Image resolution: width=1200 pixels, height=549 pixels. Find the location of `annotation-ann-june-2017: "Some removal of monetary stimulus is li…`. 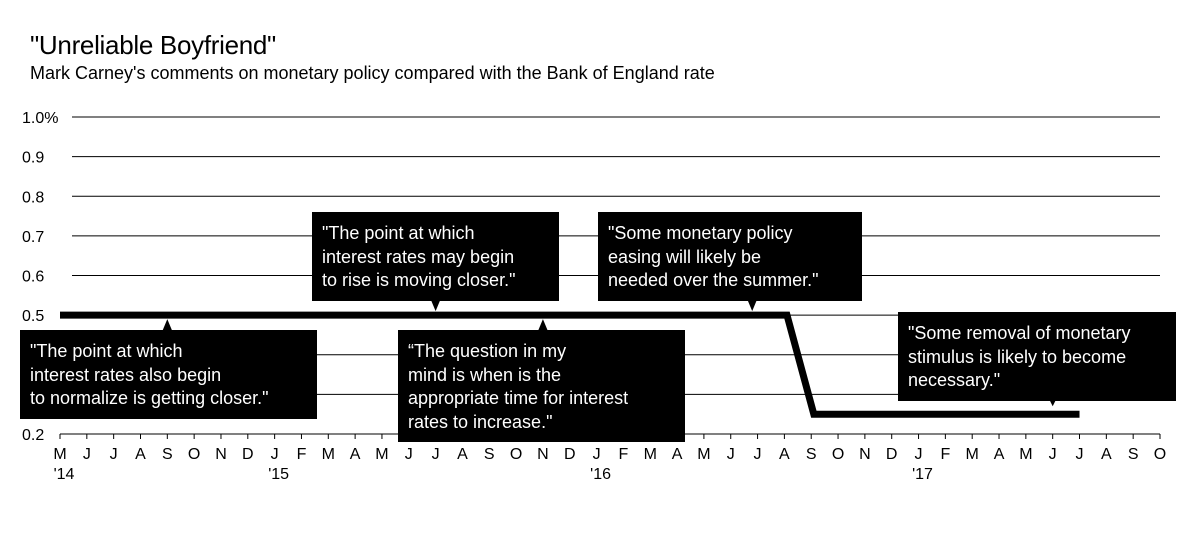

annotation-ann-june-2017: "Some removal of monetary stimulus is li… is located at coordinates (1037, 356).